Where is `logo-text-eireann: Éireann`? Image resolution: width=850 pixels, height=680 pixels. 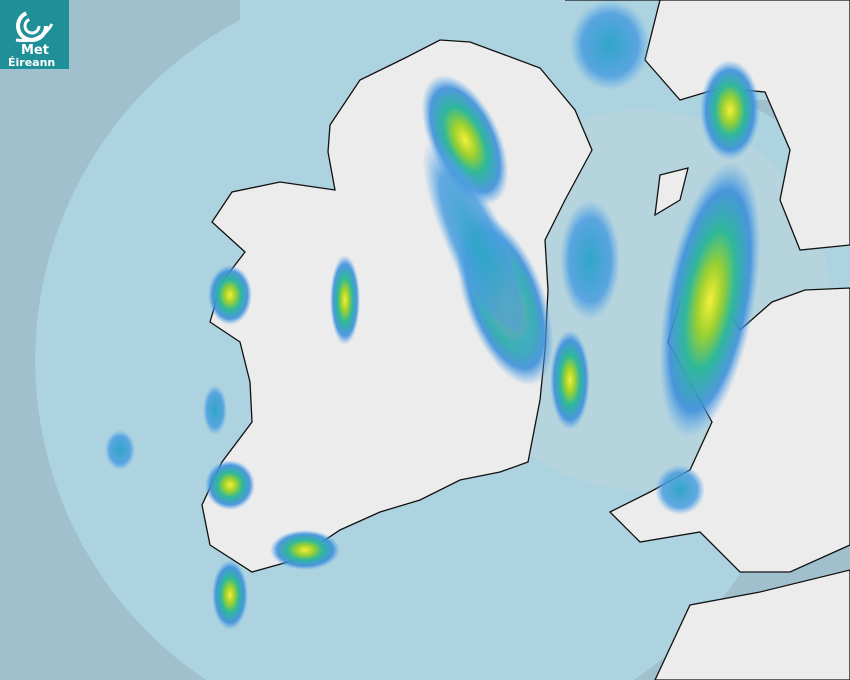 logo-text-eireann: Éireann is located at coordinates (32, 62).